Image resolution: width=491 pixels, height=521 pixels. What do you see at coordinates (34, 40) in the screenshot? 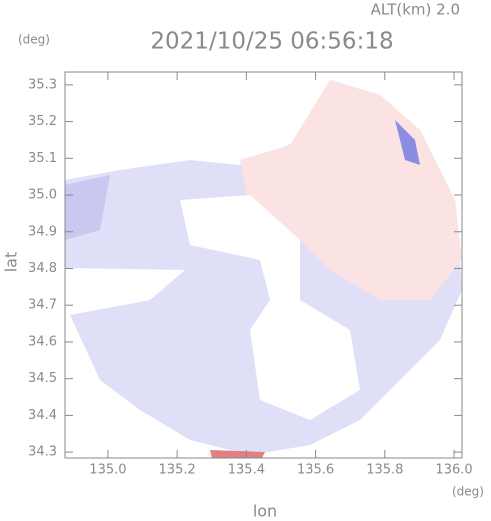
I see `y-unit: (deg)` at bounding box center [34, 40].